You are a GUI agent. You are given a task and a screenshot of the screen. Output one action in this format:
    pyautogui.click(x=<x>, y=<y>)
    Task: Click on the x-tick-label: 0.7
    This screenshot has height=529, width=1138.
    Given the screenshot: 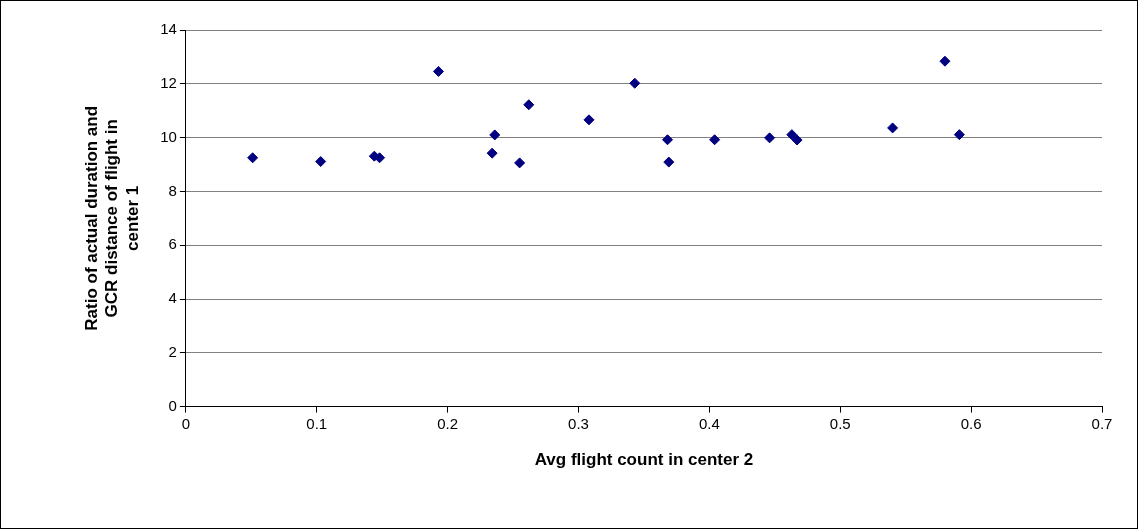 What is the action you would take?
    pyautogui.click(x=1102, y=423)
    